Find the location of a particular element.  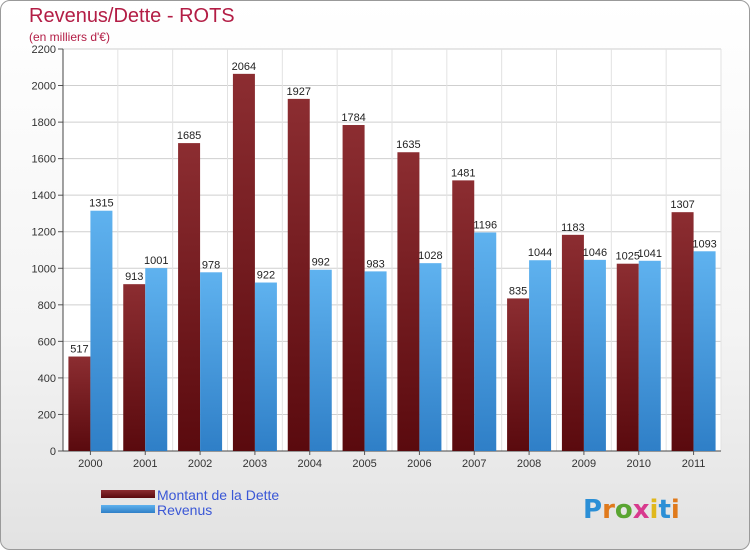

debt-data-label: 1307 is located at coordinates (682, 205).